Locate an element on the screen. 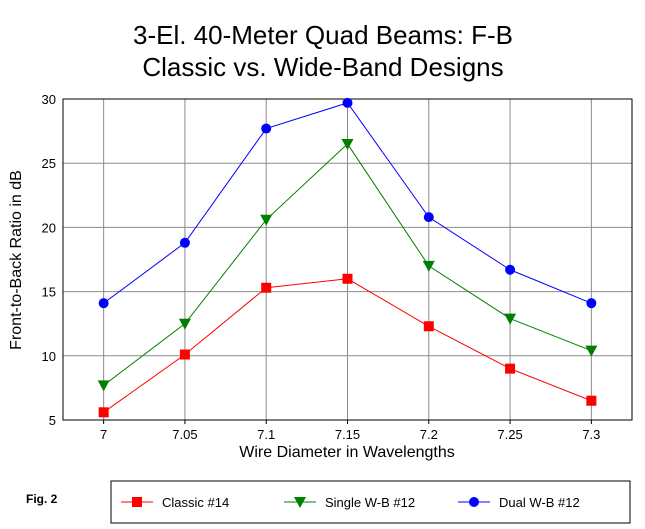  x-tick-label: 7.2 is located at coordinates (429, 434).